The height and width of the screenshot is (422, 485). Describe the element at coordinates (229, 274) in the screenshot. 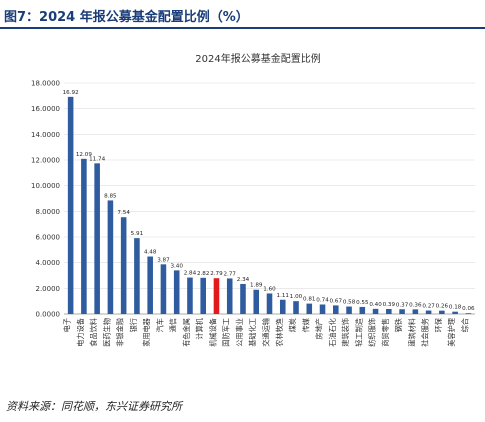

I see `bar-value-label: 2.77` at that location.